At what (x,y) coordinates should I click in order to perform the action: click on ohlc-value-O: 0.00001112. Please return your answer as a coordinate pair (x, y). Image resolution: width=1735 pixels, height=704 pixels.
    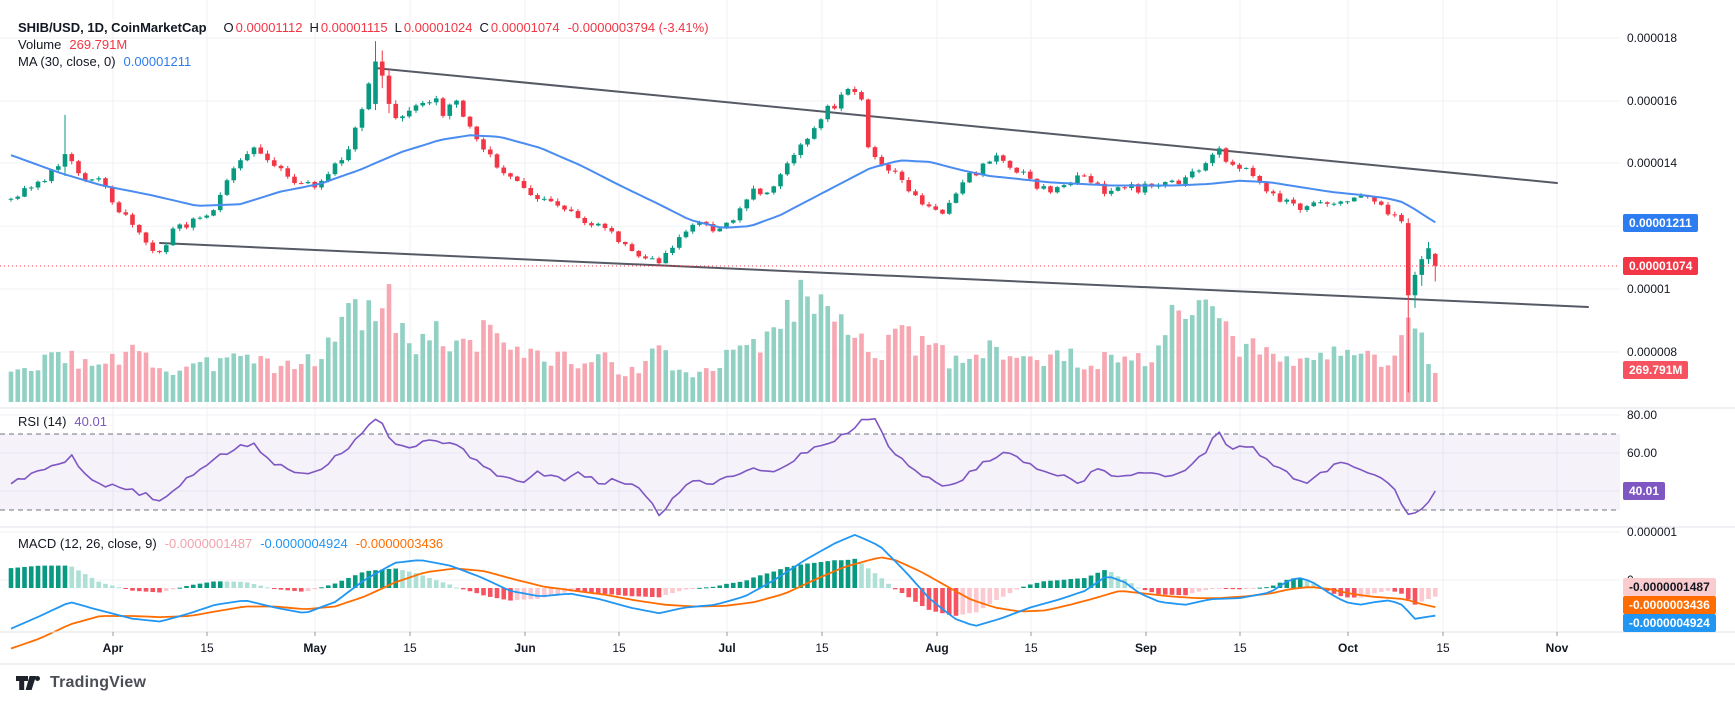
    Looking at the image, I should click on (269, 27).